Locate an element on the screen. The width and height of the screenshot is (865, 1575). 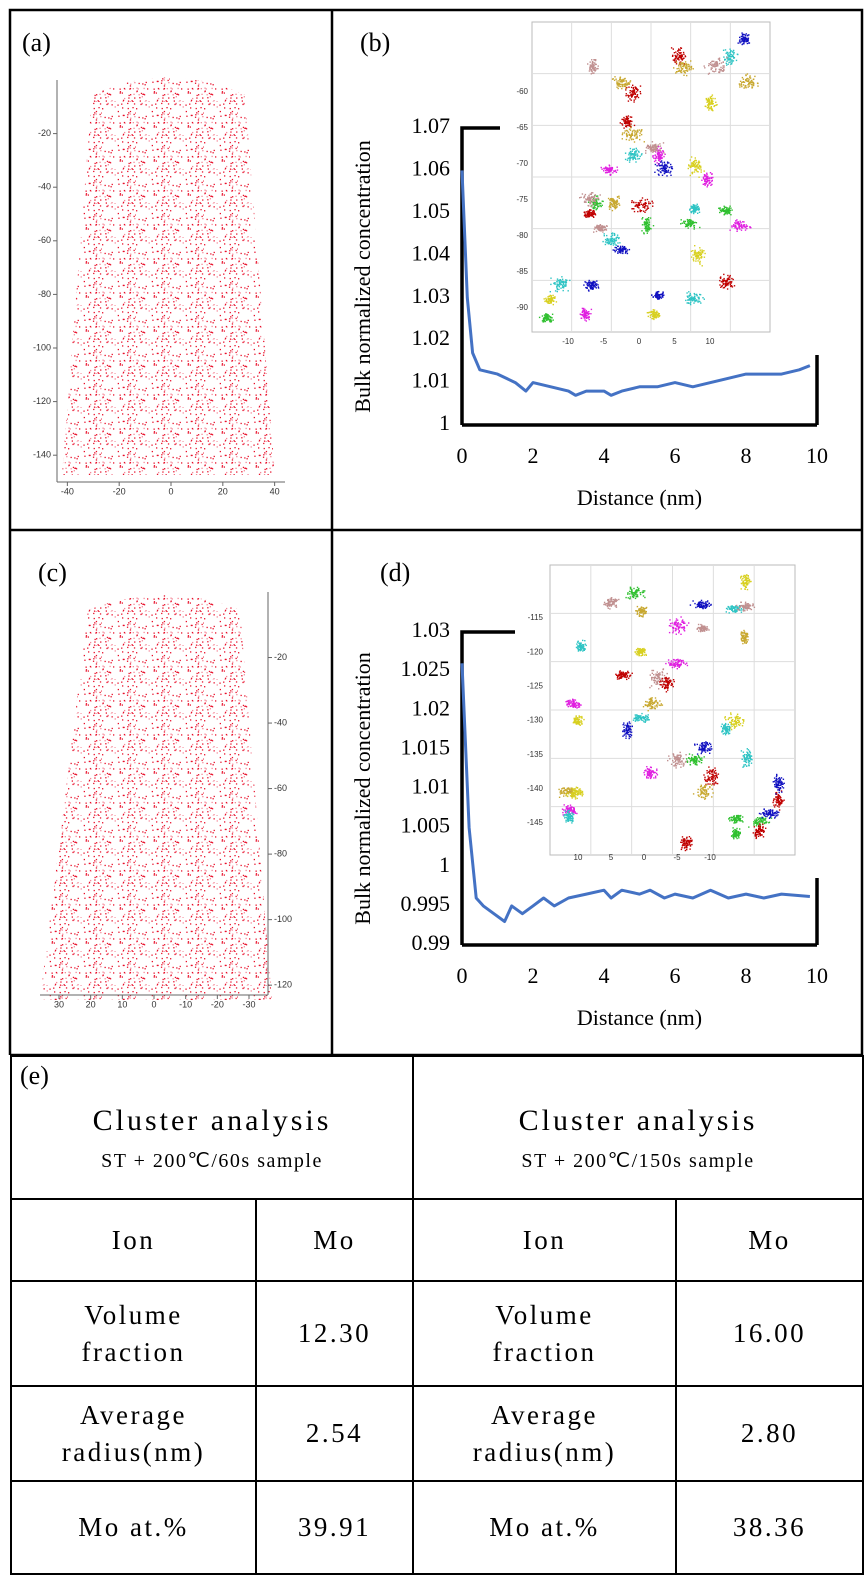
panel-label: (b) is located at coordinates (375, 42).